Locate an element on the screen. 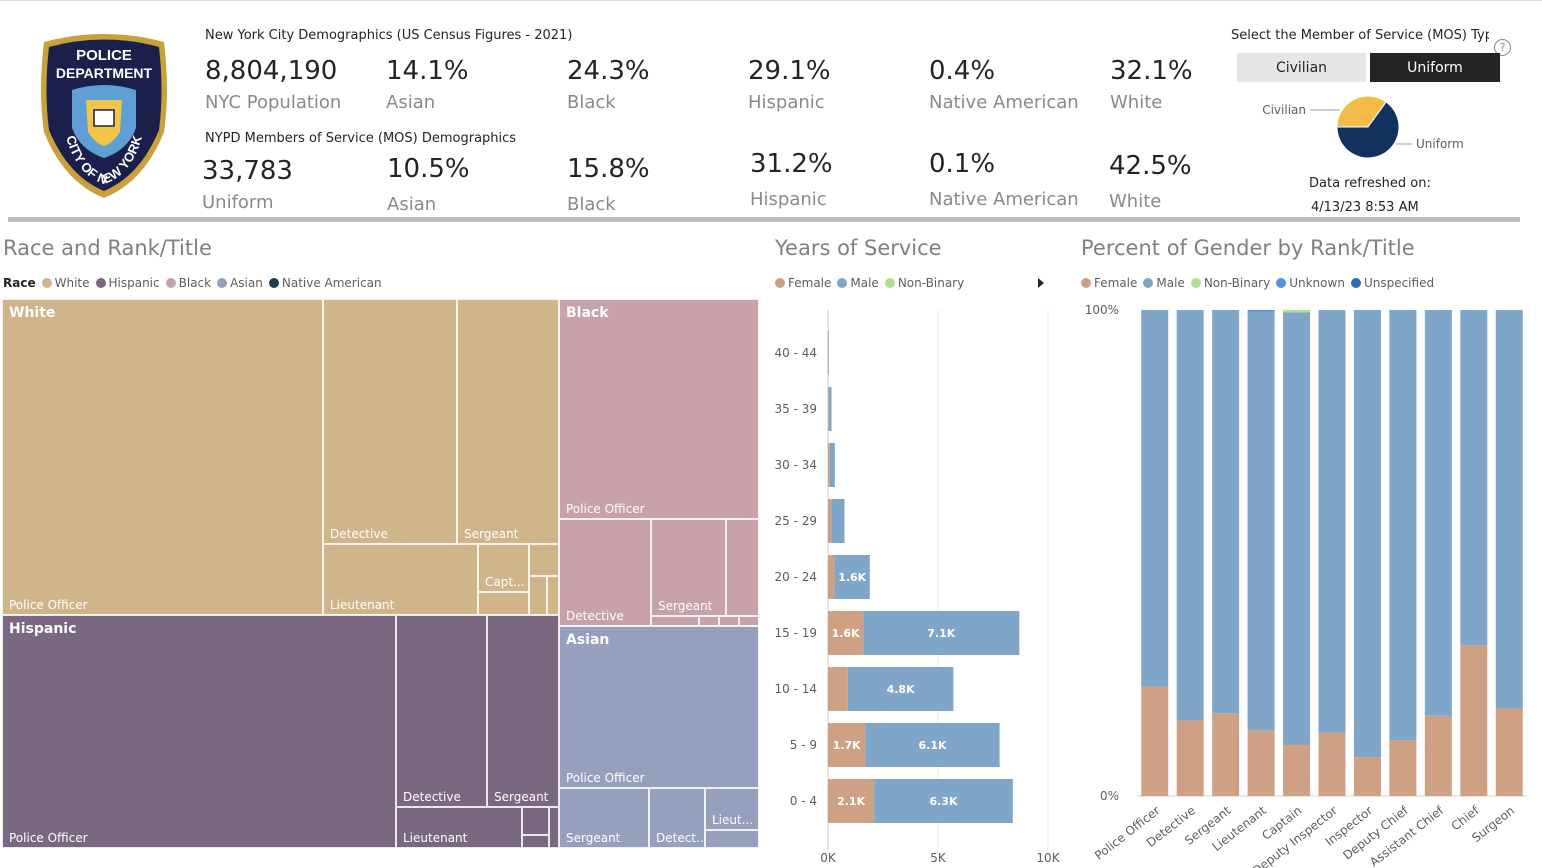  y-category-label: 15 - 19 is located at coordinates (796, 633).